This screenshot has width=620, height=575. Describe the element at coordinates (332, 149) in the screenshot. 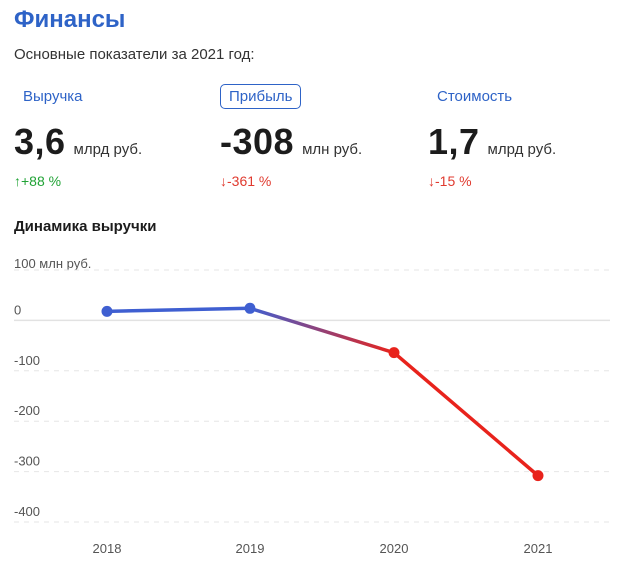

I see `metric-unit: млн руб.` at that location.